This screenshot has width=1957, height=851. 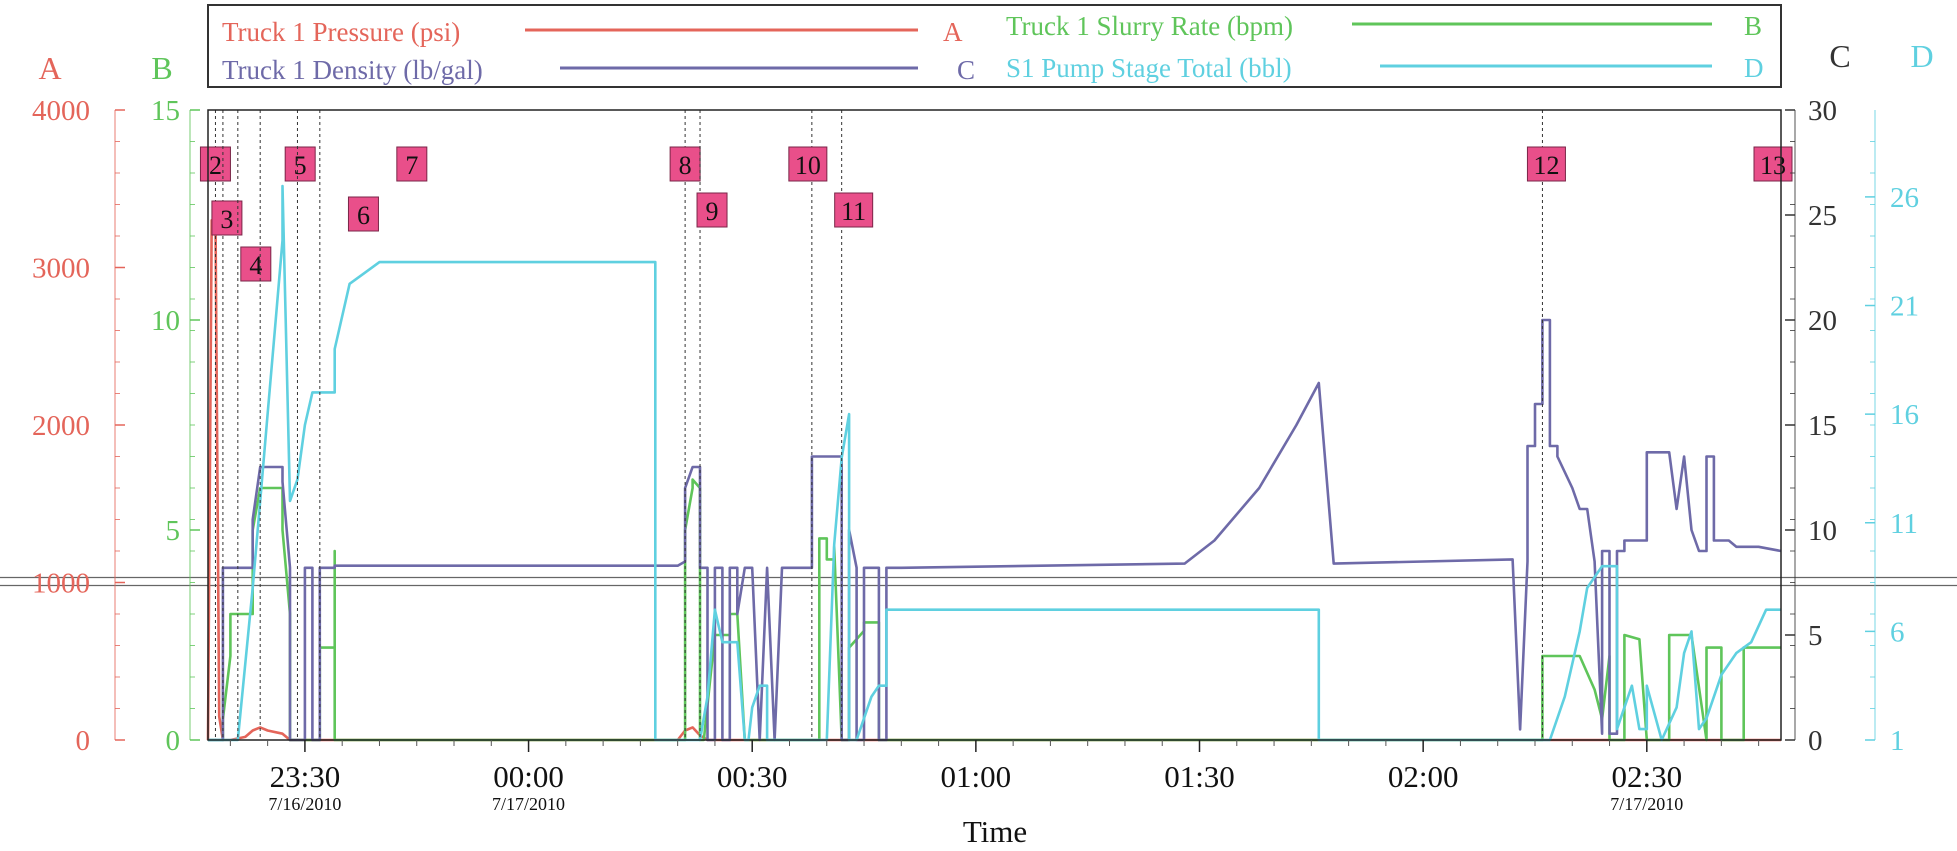 What do you see at coordinates (165, 111) in the screenshot?
I see `axis-b-tick-label: 15` at bounding box center [165, 111].